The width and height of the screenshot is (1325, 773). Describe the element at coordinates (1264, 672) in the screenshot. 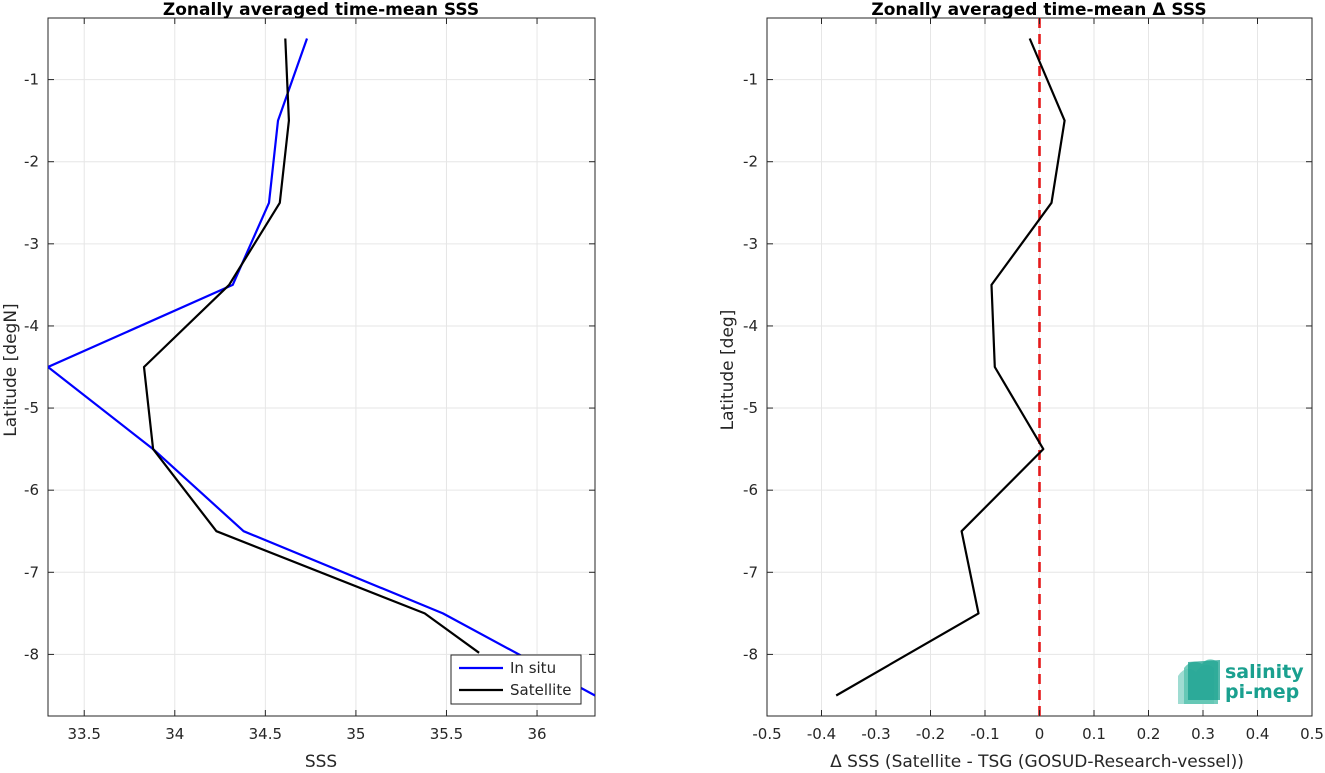

I see `logo-line1: salinity` at that location.